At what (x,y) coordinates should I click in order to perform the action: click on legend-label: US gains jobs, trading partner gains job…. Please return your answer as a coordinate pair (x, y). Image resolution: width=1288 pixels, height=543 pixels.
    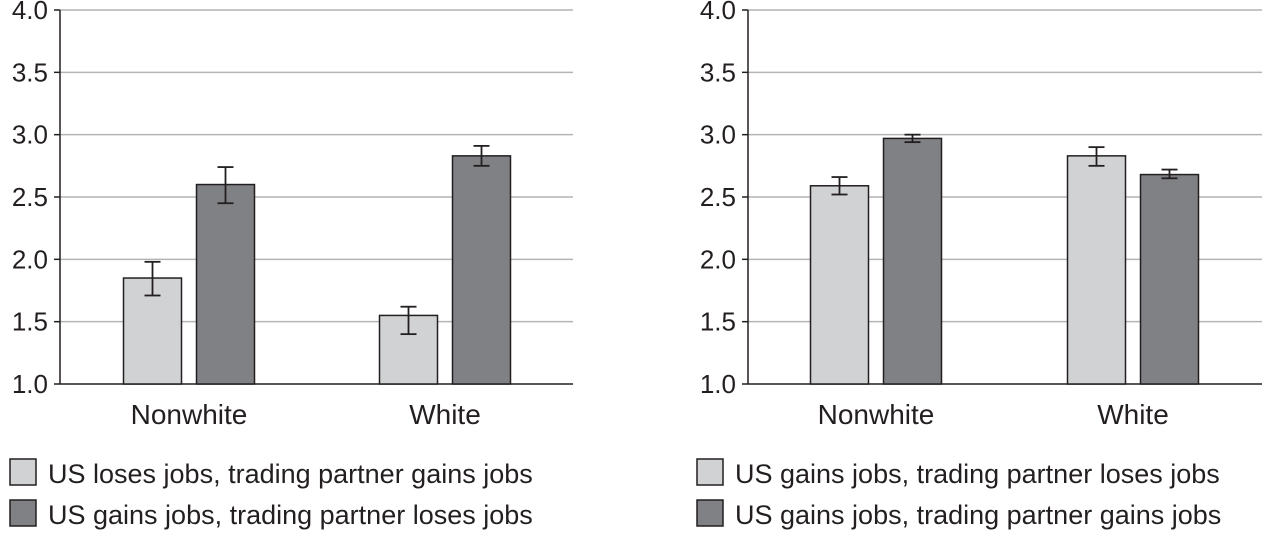
    Looking at the image, I should click on (978, 515).